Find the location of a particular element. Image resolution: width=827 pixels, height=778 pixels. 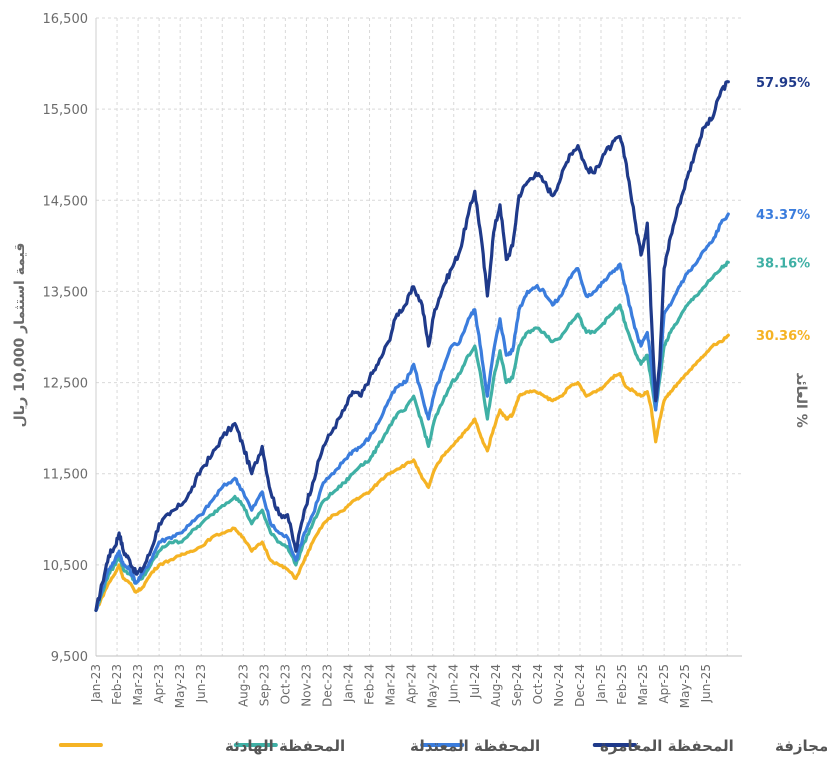

x-tick-label: Oct-23 is located at coordinates (285, 684).